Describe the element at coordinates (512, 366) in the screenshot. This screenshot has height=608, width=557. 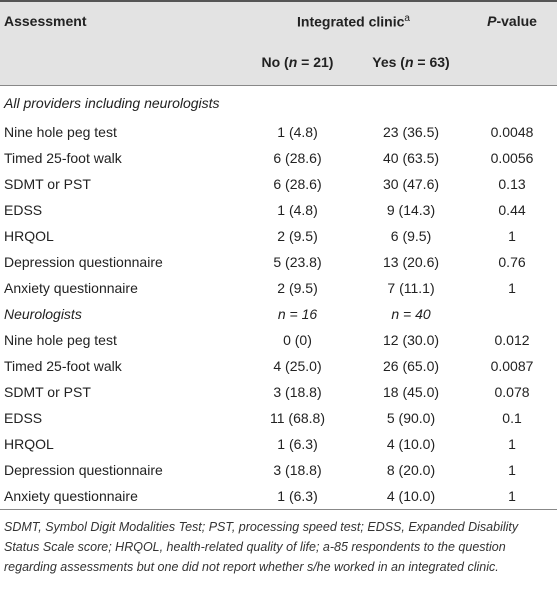
I see `cell-pvalue: 0.0087` at that location.